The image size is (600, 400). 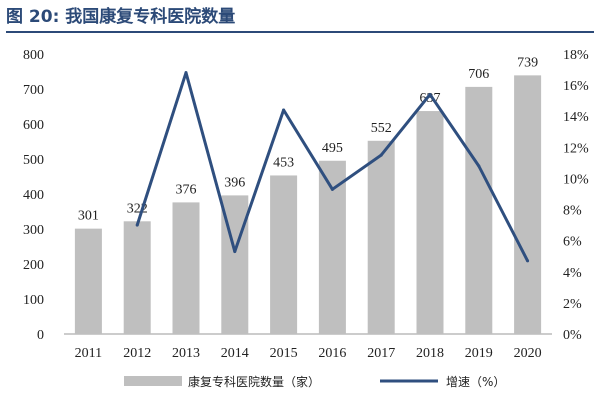 I want to click on growth-point-2014, so click(x=235, y=252).